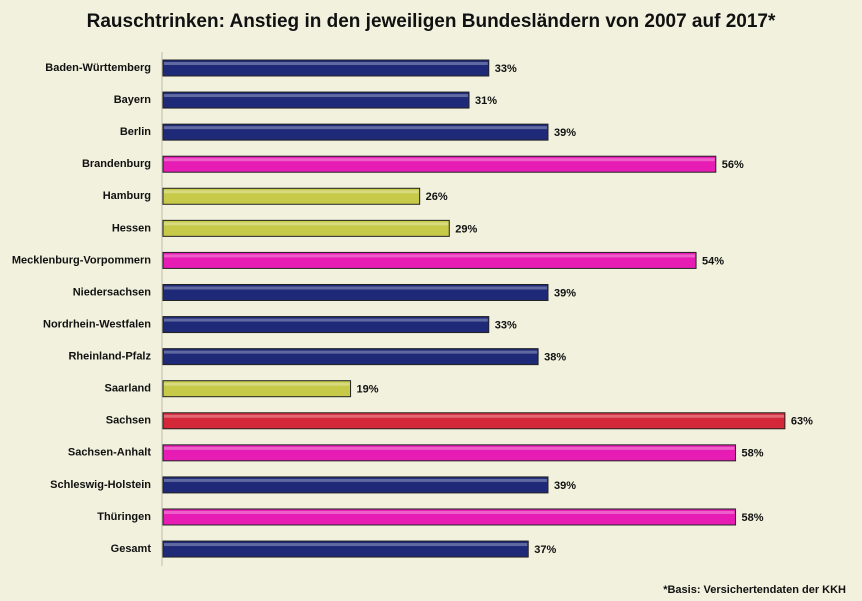 Image resolution: width=862 pixels, height=601 pixels. I want to click on category-label: Berlin, so click(135, 132).